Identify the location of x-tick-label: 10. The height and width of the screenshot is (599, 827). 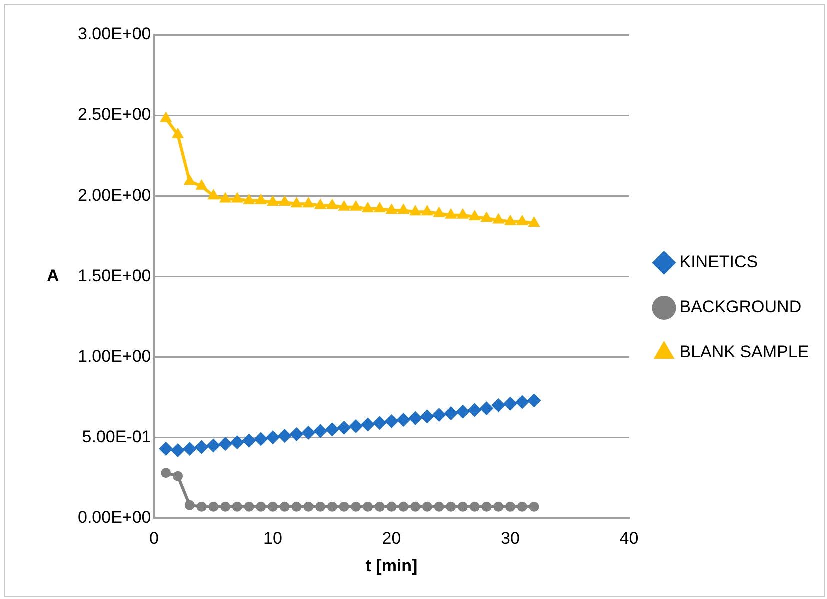
(273, 538).